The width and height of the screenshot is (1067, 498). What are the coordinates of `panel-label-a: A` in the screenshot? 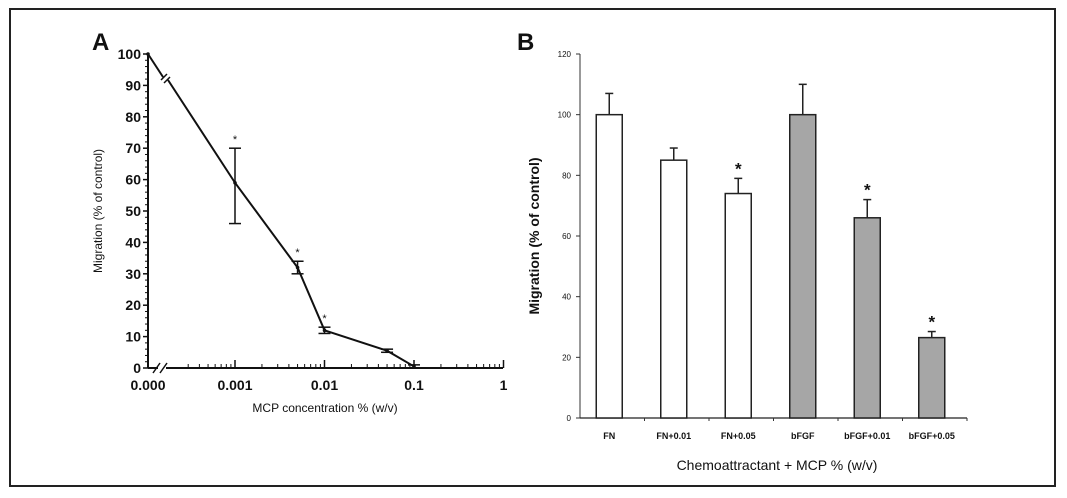 It's located at (100, 42).